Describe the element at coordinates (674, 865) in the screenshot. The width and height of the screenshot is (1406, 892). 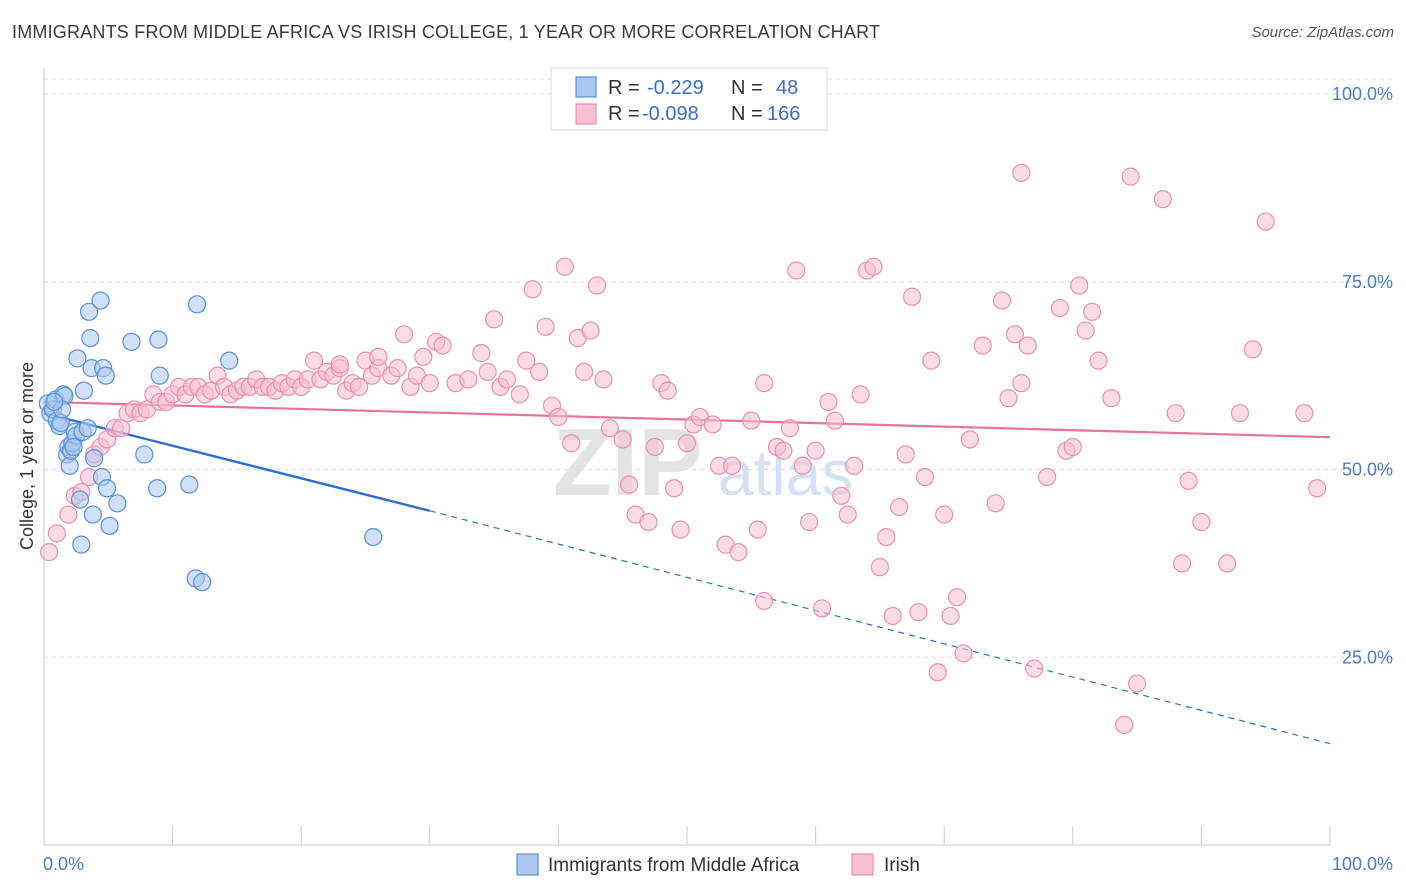
I see `bottom-legend-label-blue: Immigrants from Middle Africa` at that location.